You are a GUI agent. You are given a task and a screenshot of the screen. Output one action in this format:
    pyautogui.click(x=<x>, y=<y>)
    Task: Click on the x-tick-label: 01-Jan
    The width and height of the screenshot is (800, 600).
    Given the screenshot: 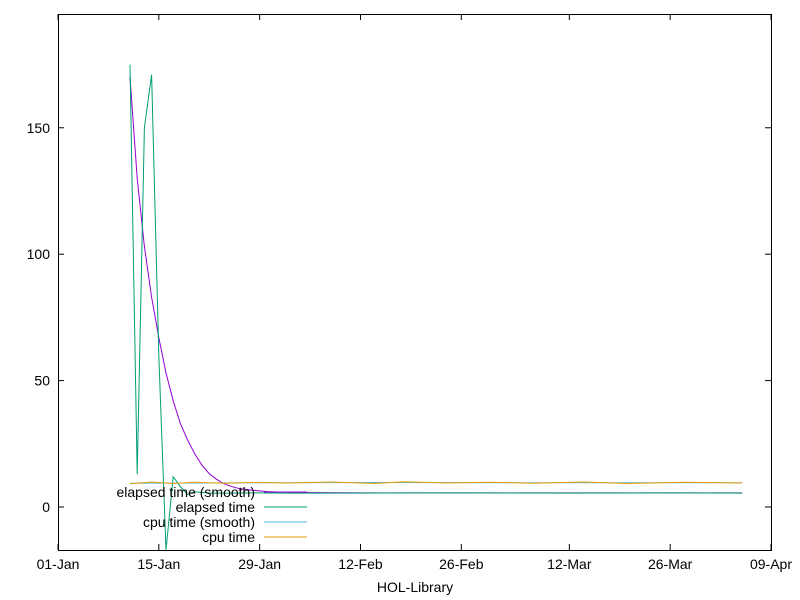 What is the action you would take?
    pyautogui.click(x=58, y=564)
    